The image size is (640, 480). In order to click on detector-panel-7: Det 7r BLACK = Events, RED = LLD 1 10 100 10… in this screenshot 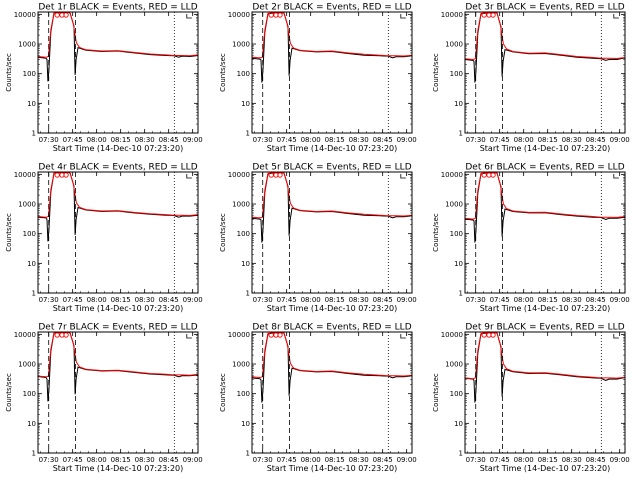, I will do `click(104, 398)`.